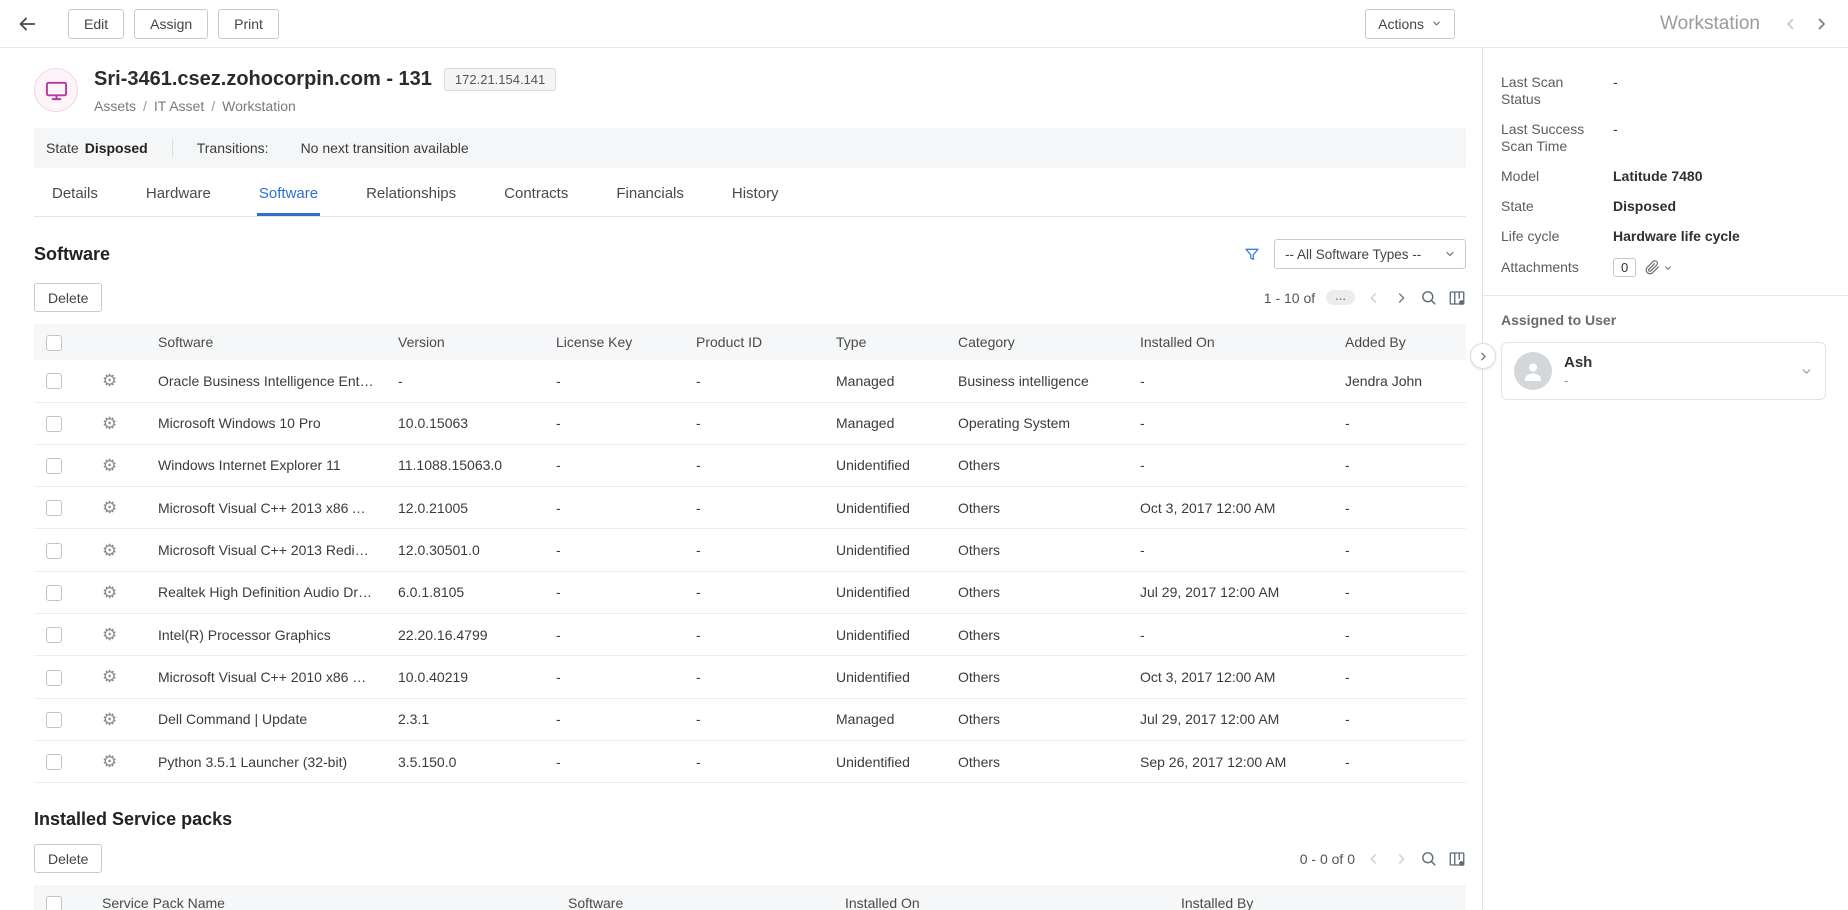  What do you see at coordinates (75, 193) in the screenshot?
I see `tab-details: Details` at bounding box center [75, 193].